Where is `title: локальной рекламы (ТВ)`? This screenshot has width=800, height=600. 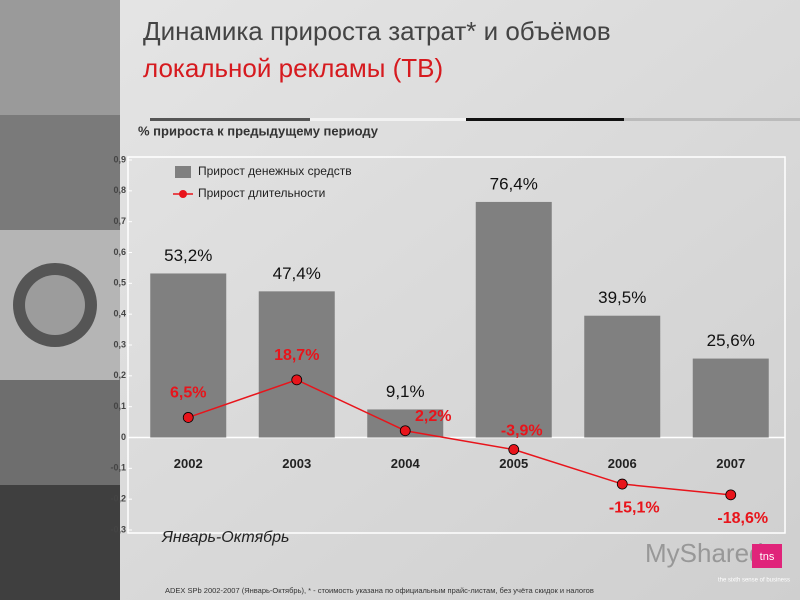 title: локальной рекламы (ТВ) is located at coordinates (293, 68).